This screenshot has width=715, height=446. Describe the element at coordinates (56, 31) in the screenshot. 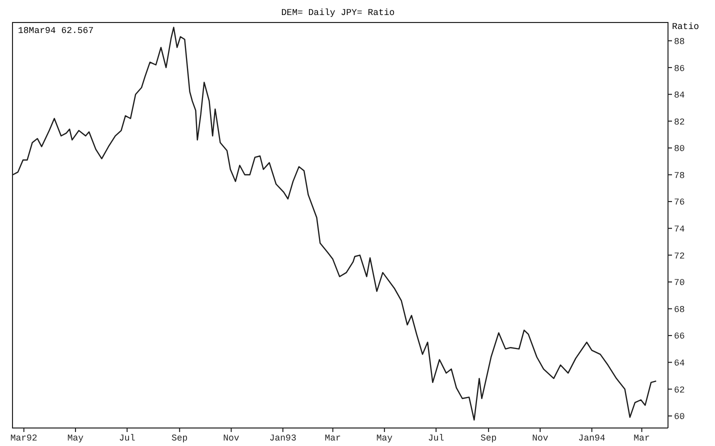

I see `annotation: 18Mar94 62.567` at that location.